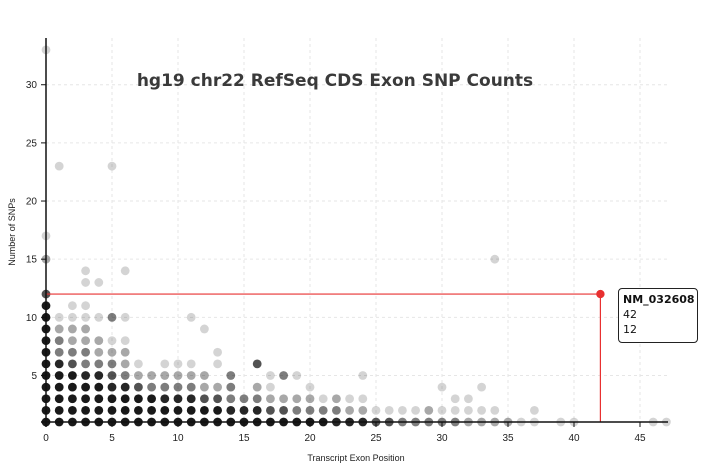 The width and height of the screenshot is (716, 470). Describe the element at coordinates (600, 294) in the screenshot. I see `highlighted-point` at that location.